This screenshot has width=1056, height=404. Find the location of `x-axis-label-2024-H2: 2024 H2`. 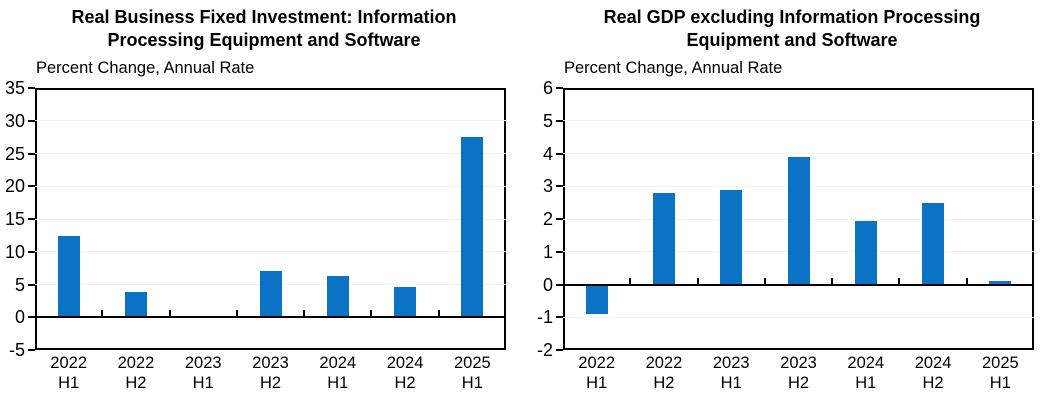

x-axis-label-2024-H2: 2024 H2 is located at coordinates (405, 373).